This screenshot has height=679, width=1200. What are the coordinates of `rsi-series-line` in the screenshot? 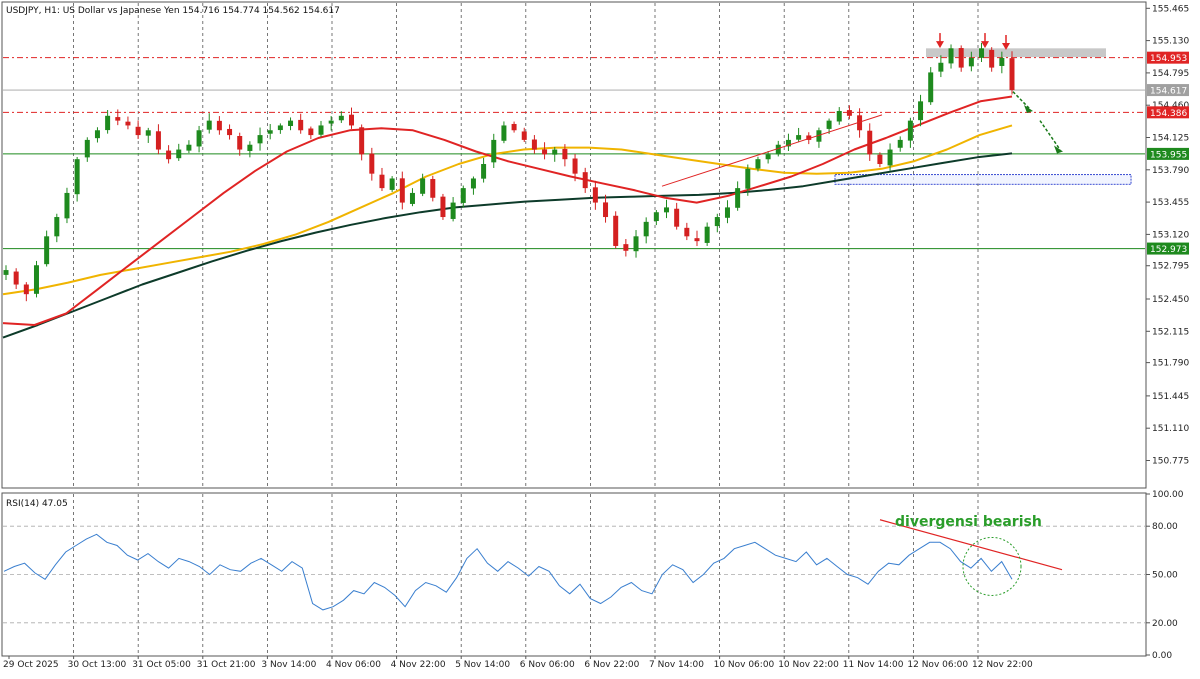 It's located at (508, 572).